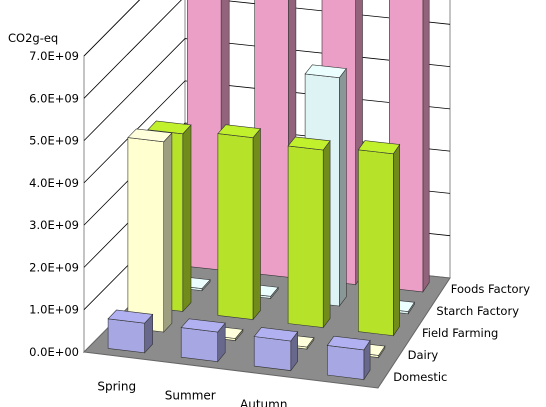 The width and height of the screenshot is (546, 407). Describe the element at coordinates (477, 311) in the screenshot. I see `series-label: Starch Factory` at that location.